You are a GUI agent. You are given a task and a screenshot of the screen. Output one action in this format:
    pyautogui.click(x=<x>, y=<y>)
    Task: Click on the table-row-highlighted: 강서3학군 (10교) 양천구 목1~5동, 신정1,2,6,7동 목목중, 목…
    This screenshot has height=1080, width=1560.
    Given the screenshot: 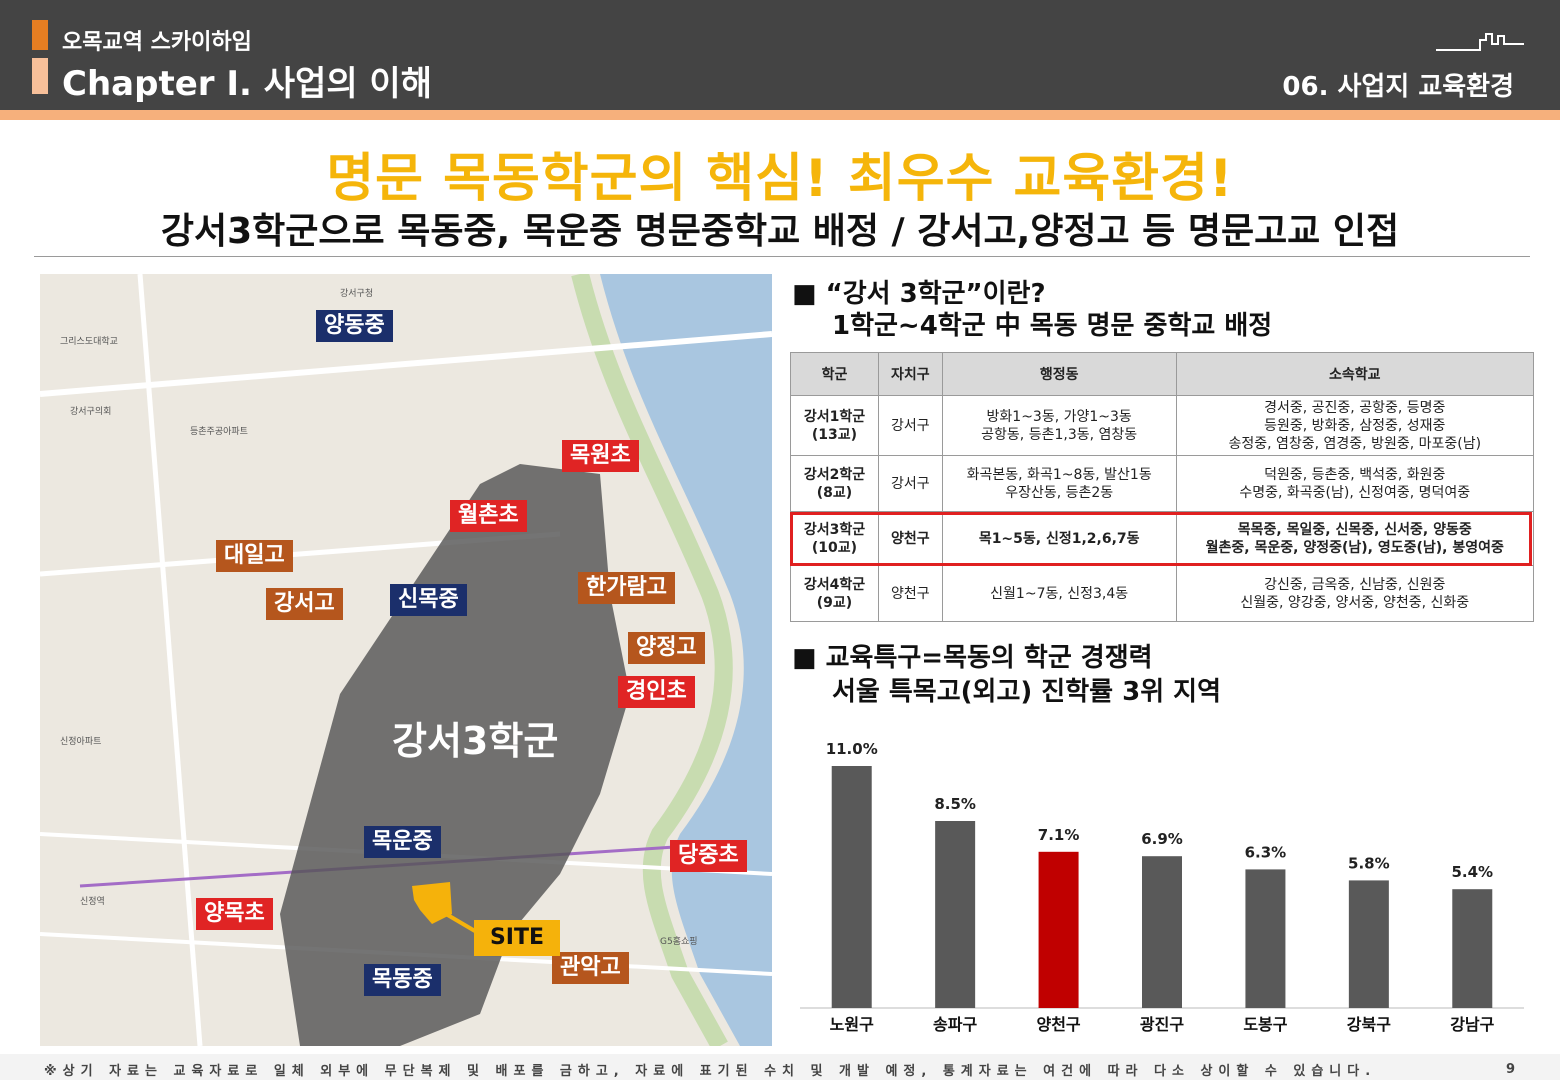 What is the action you would take?
    pyautogui.click(x=1162, y=538)
    